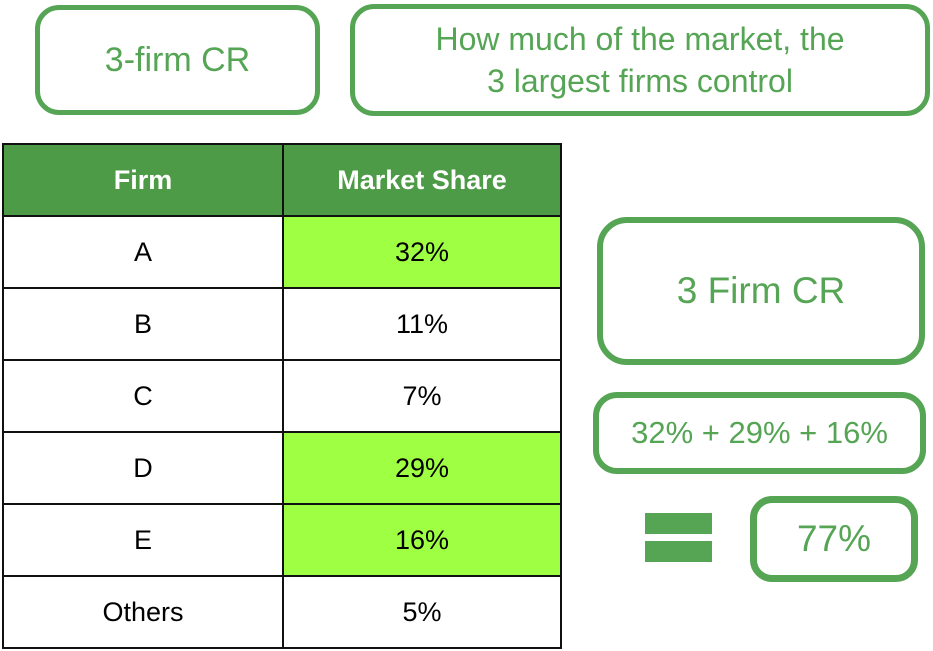 Image resolution: width=933 pixels, height=651 pixels. I want to click on share-cell: 29%, so click(422, 468).